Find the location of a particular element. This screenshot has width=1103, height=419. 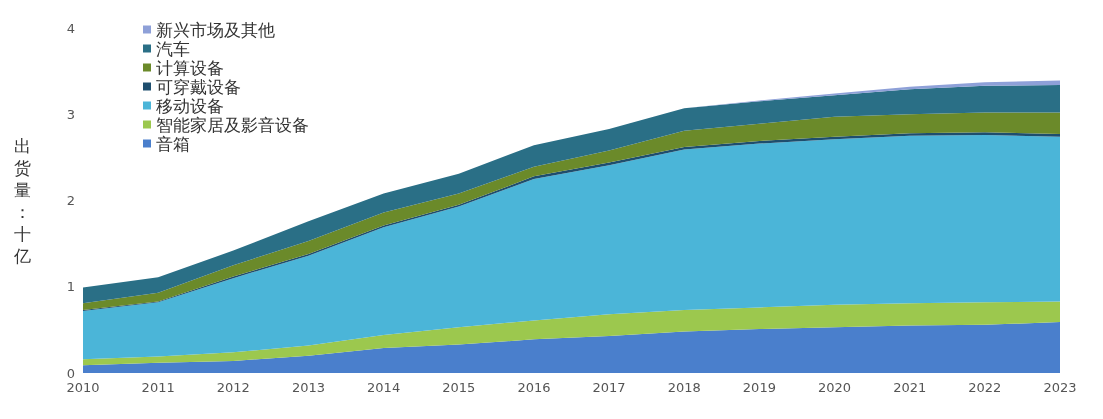

x-tick-label: 2020 is located at coordinates (834, 387).